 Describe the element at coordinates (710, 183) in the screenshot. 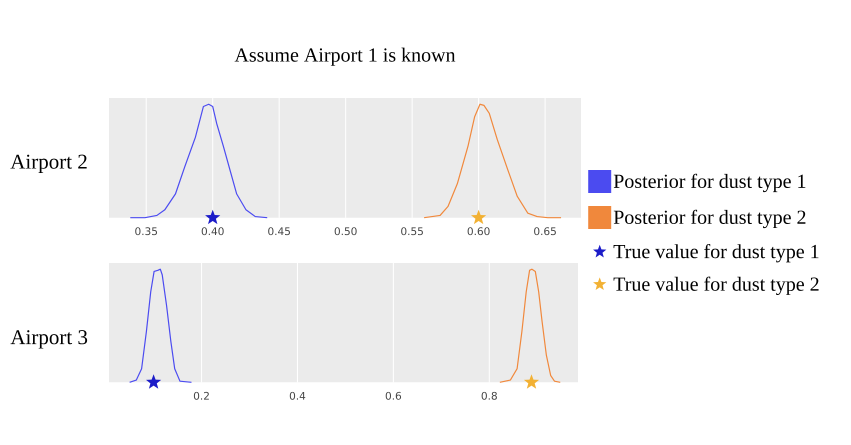

I see `legend-label: Posterior for dust type 1` at that location.